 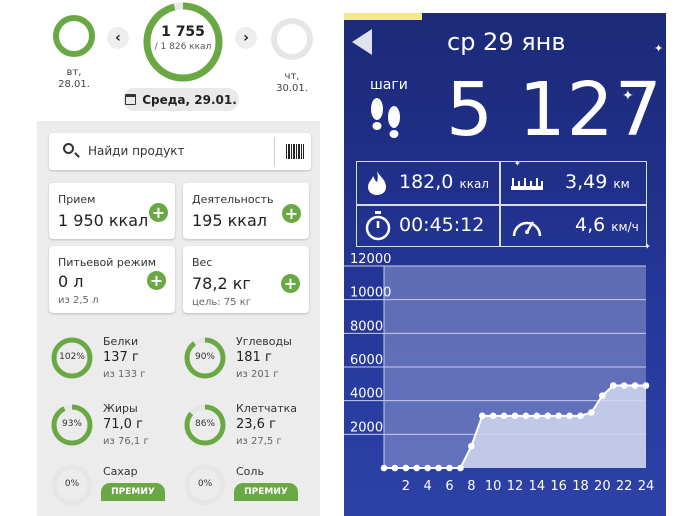 What do you see at coordinates (229, 220) in the screenshot?
I see `activity-value: 195 ккал` at bounding box center [229, 220].